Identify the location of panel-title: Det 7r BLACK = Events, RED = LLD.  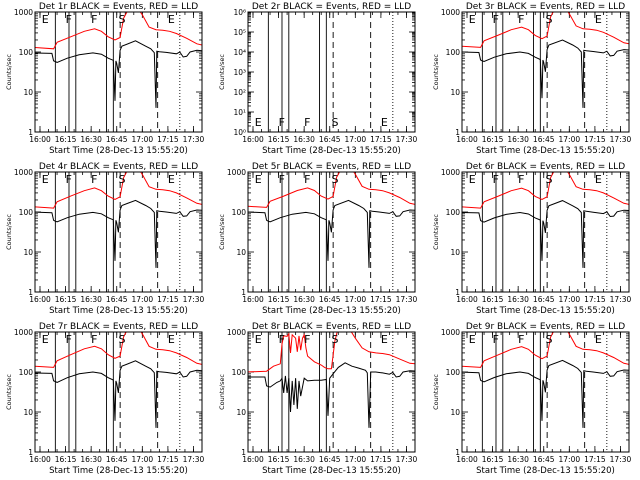
(118, 327).